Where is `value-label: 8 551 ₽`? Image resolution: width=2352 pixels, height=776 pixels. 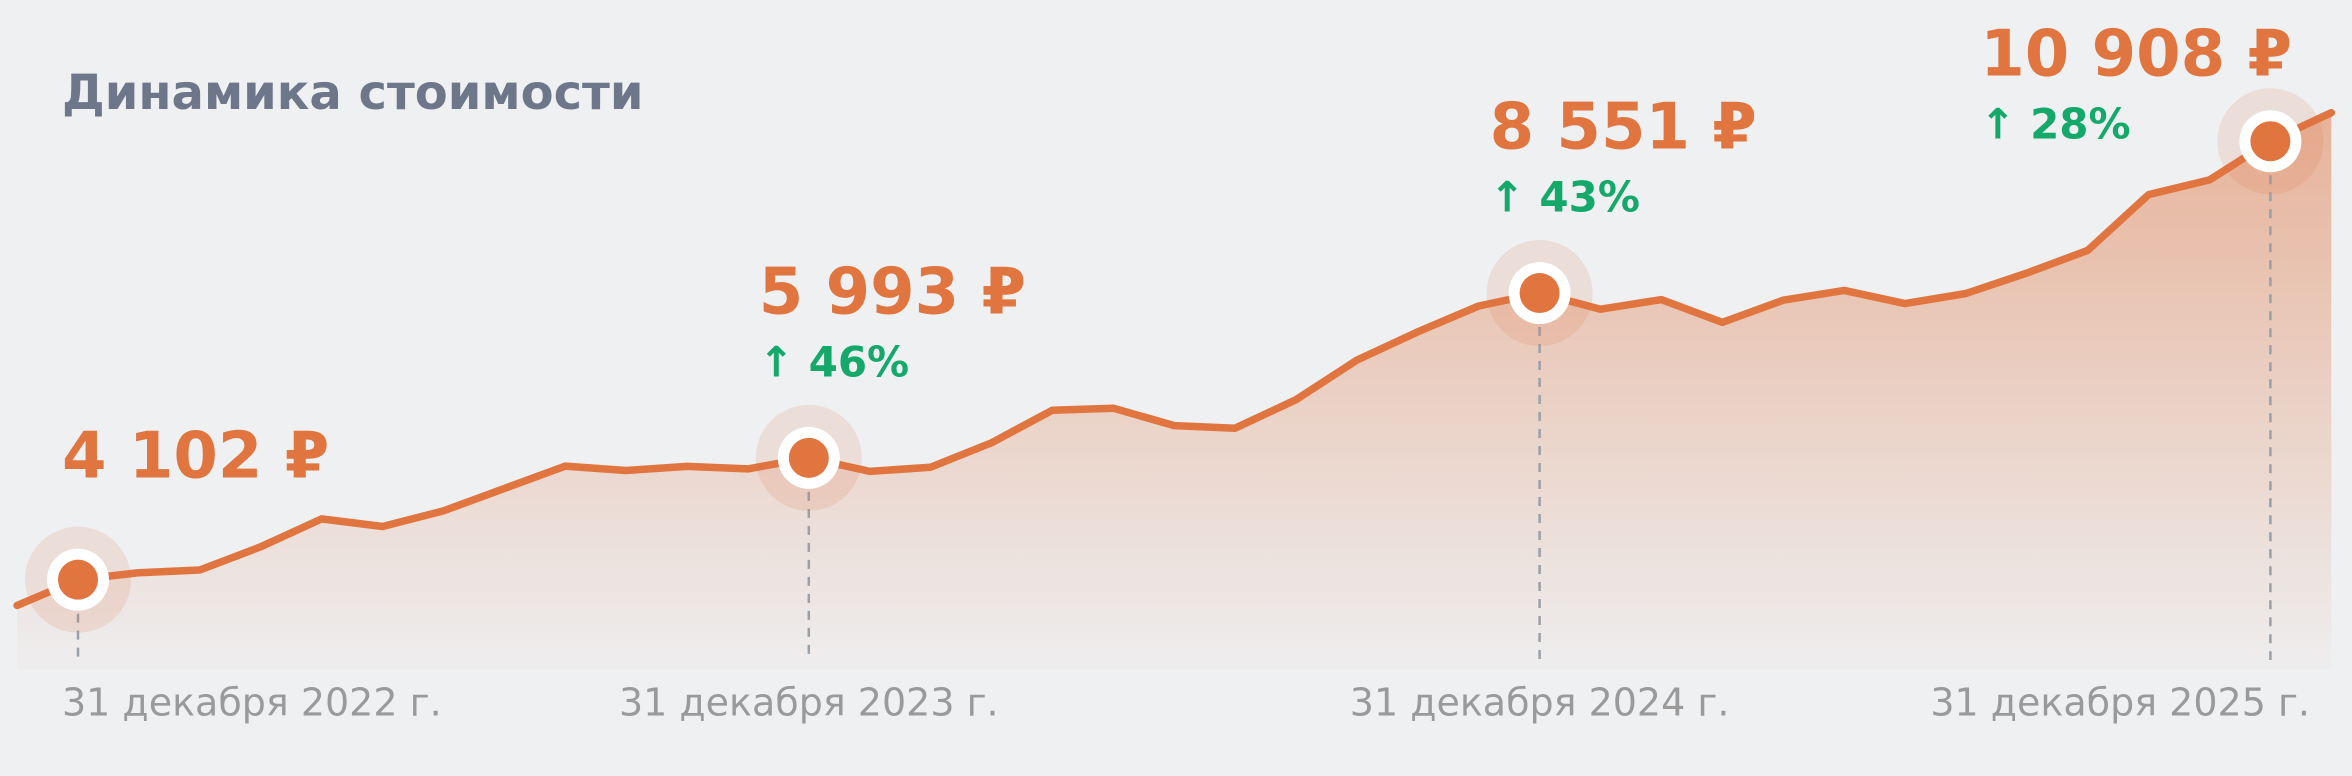
value-label: 8 551 ₽ is located at coordinates (1623, 128).